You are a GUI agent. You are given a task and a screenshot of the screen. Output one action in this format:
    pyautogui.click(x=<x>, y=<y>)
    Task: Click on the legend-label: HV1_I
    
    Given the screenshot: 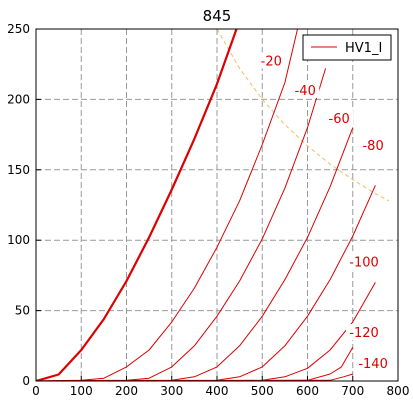 What is the action you would take?
    pyautogui.click(x=363, y=48)
    